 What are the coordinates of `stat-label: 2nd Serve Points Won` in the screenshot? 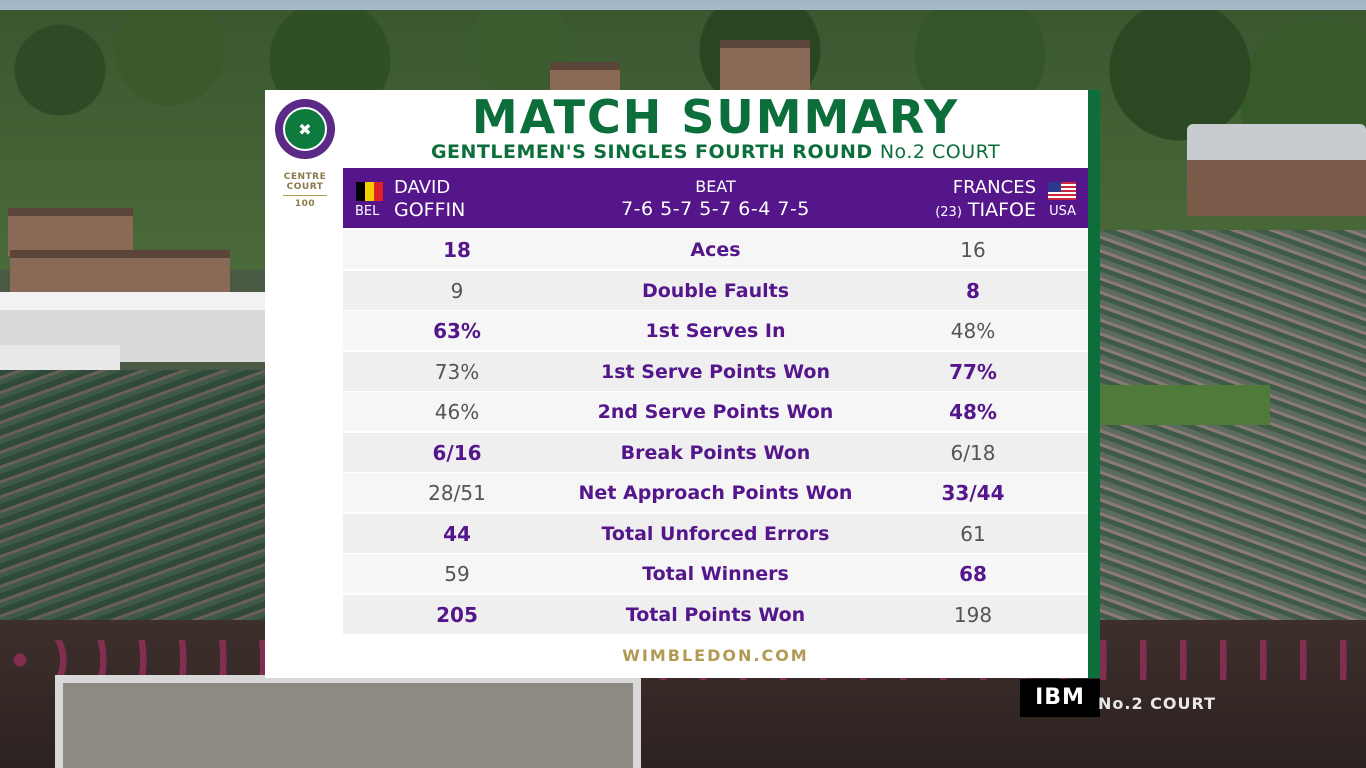 It's located at (715, 412).